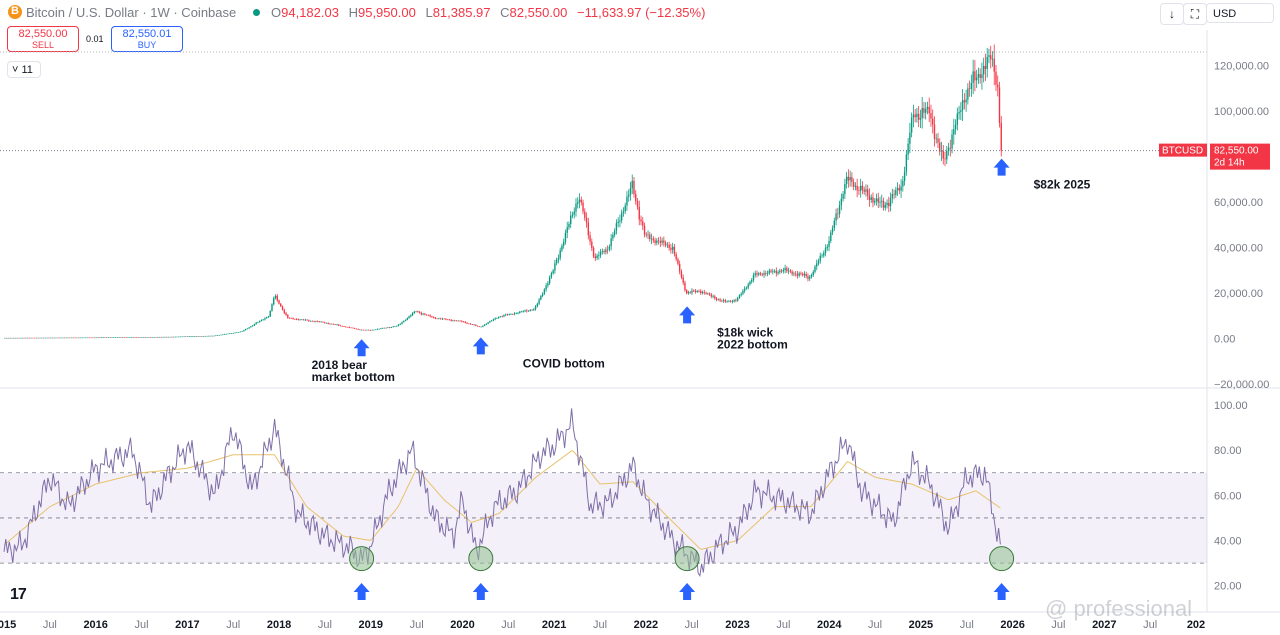 This screenshot has height=635, width=1280. Describe the element at coordinates (43, 34) in the screenshot. I see `sell-price: 82,550.00` at that location.